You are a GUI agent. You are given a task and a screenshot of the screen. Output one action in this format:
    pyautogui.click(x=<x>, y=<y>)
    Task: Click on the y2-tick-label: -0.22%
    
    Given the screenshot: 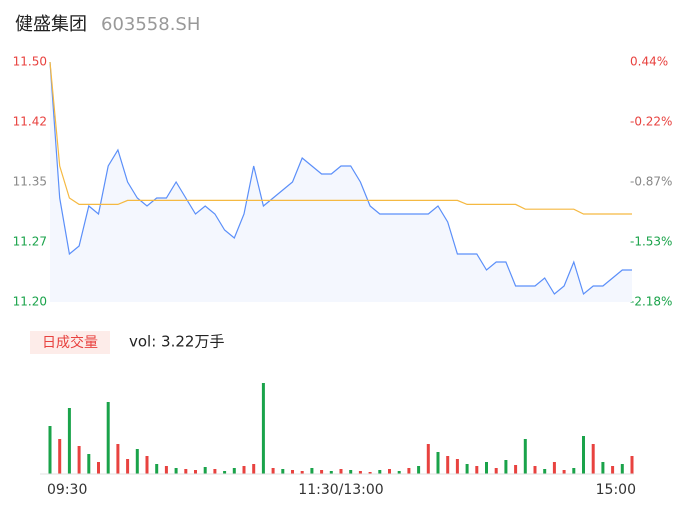 What is the action you would take?
    pyautogui.click(x=651, y=122)
    